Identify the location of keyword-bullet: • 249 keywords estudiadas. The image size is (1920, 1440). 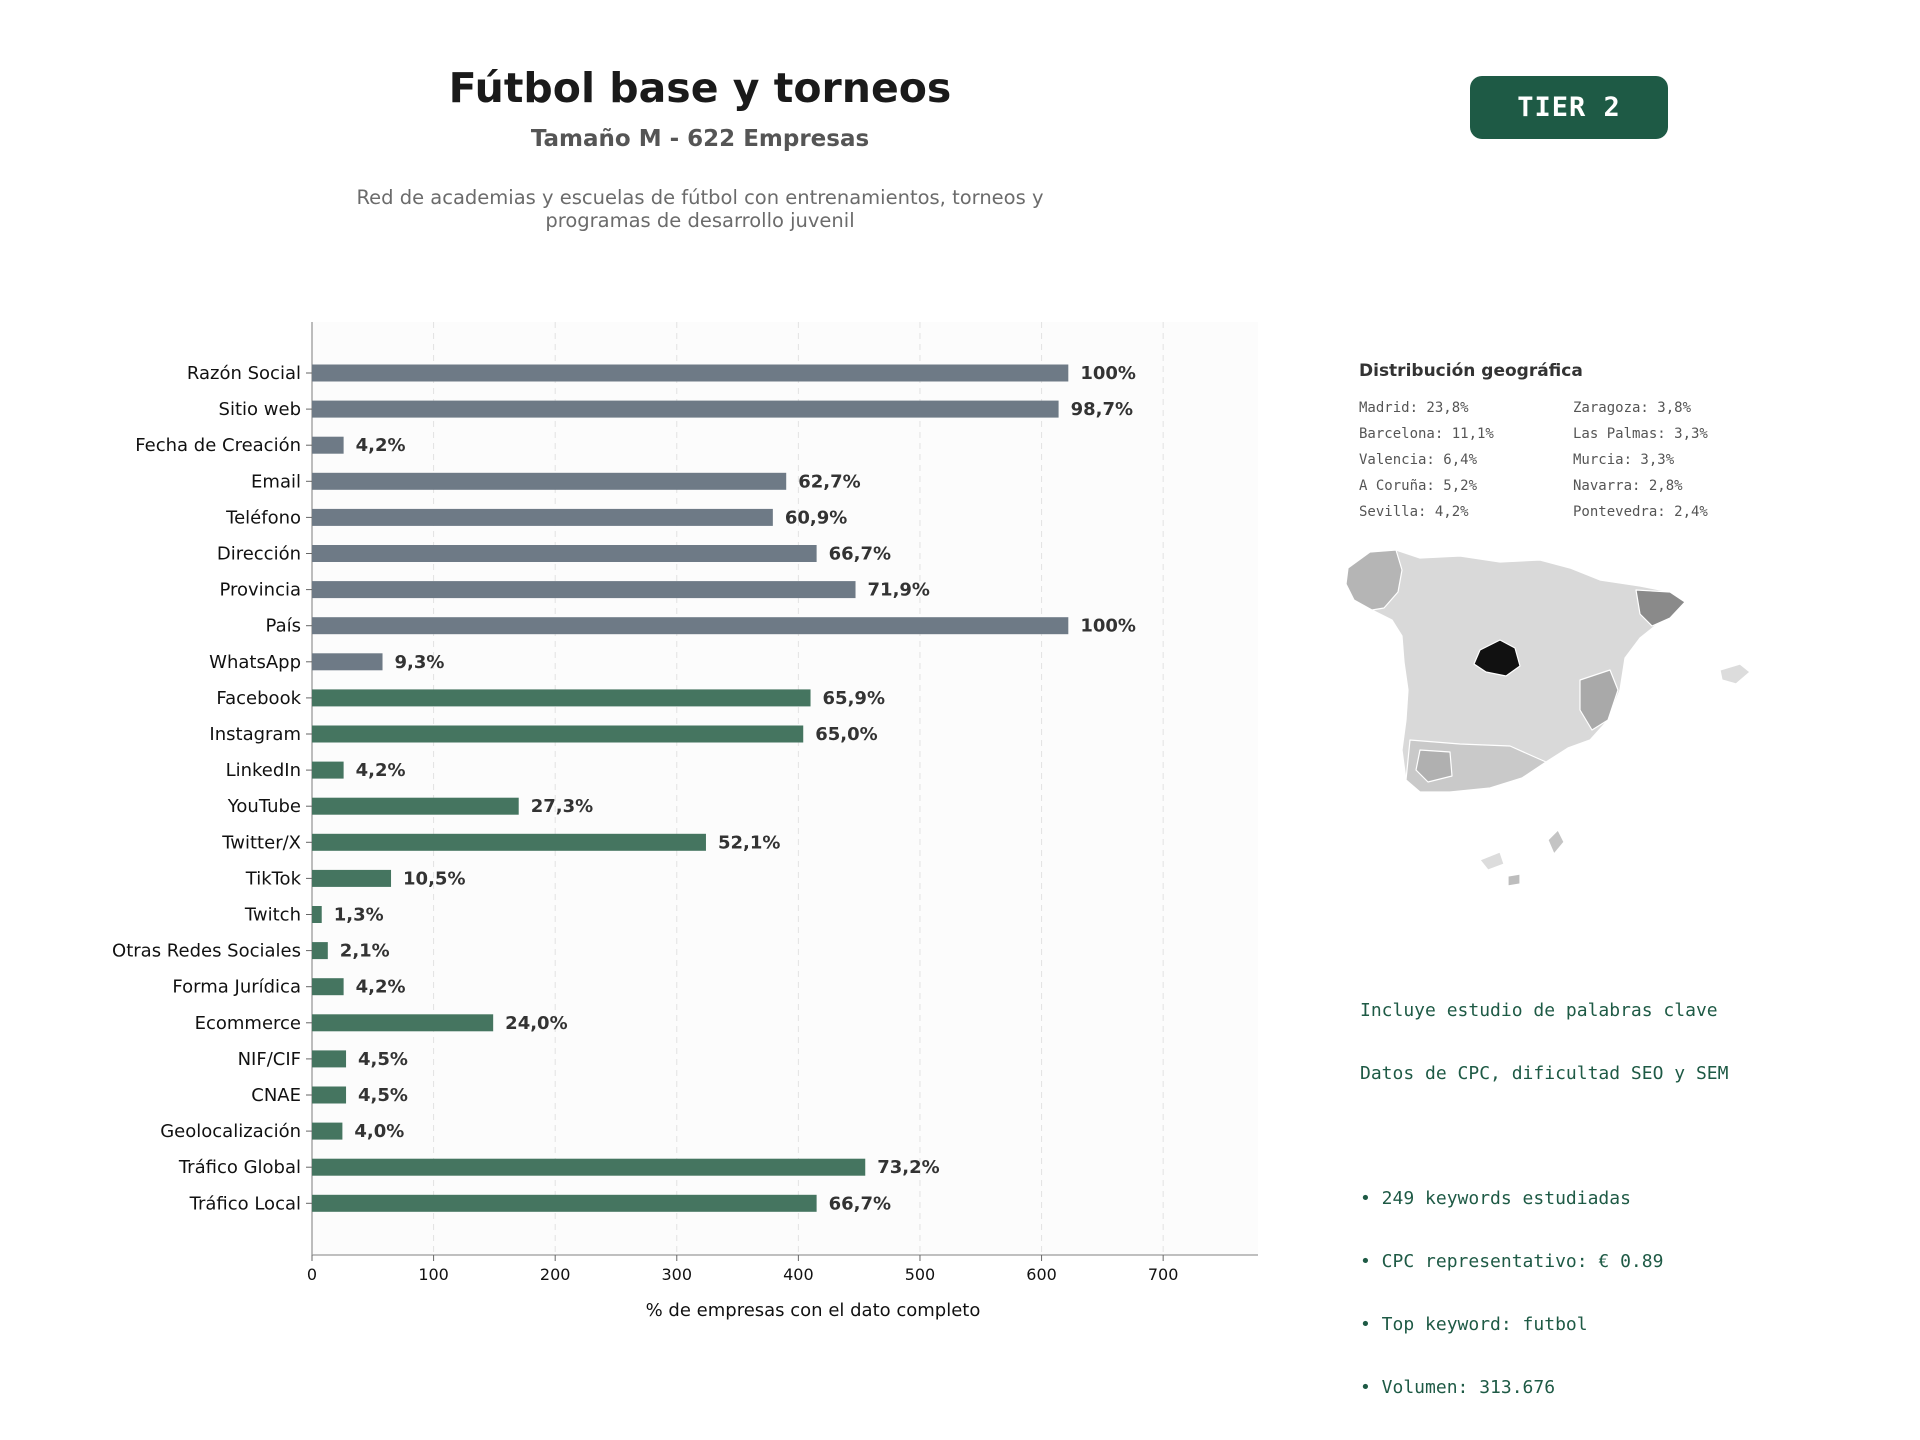
(1495, 1198).